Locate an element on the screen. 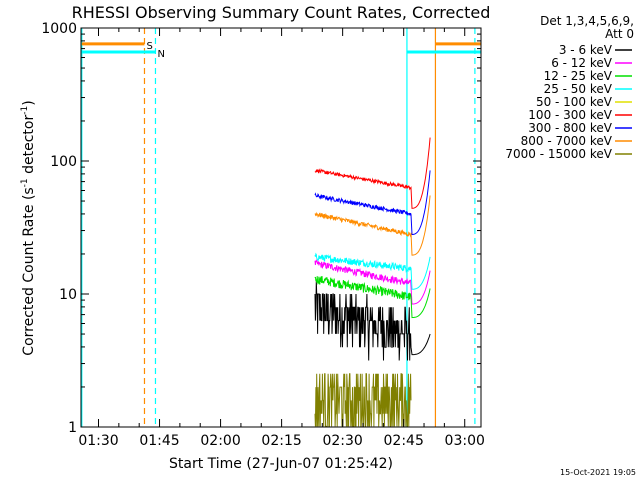  x-tick-label-0: 01:30 is located at coordinates (98, 441).